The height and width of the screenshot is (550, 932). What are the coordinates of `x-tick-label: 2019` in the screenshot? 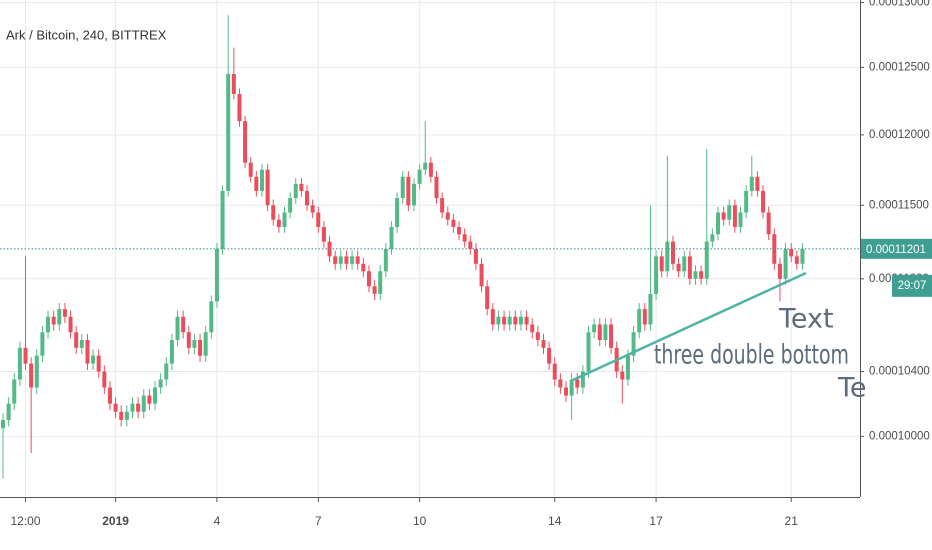 It's located at (115, 521).